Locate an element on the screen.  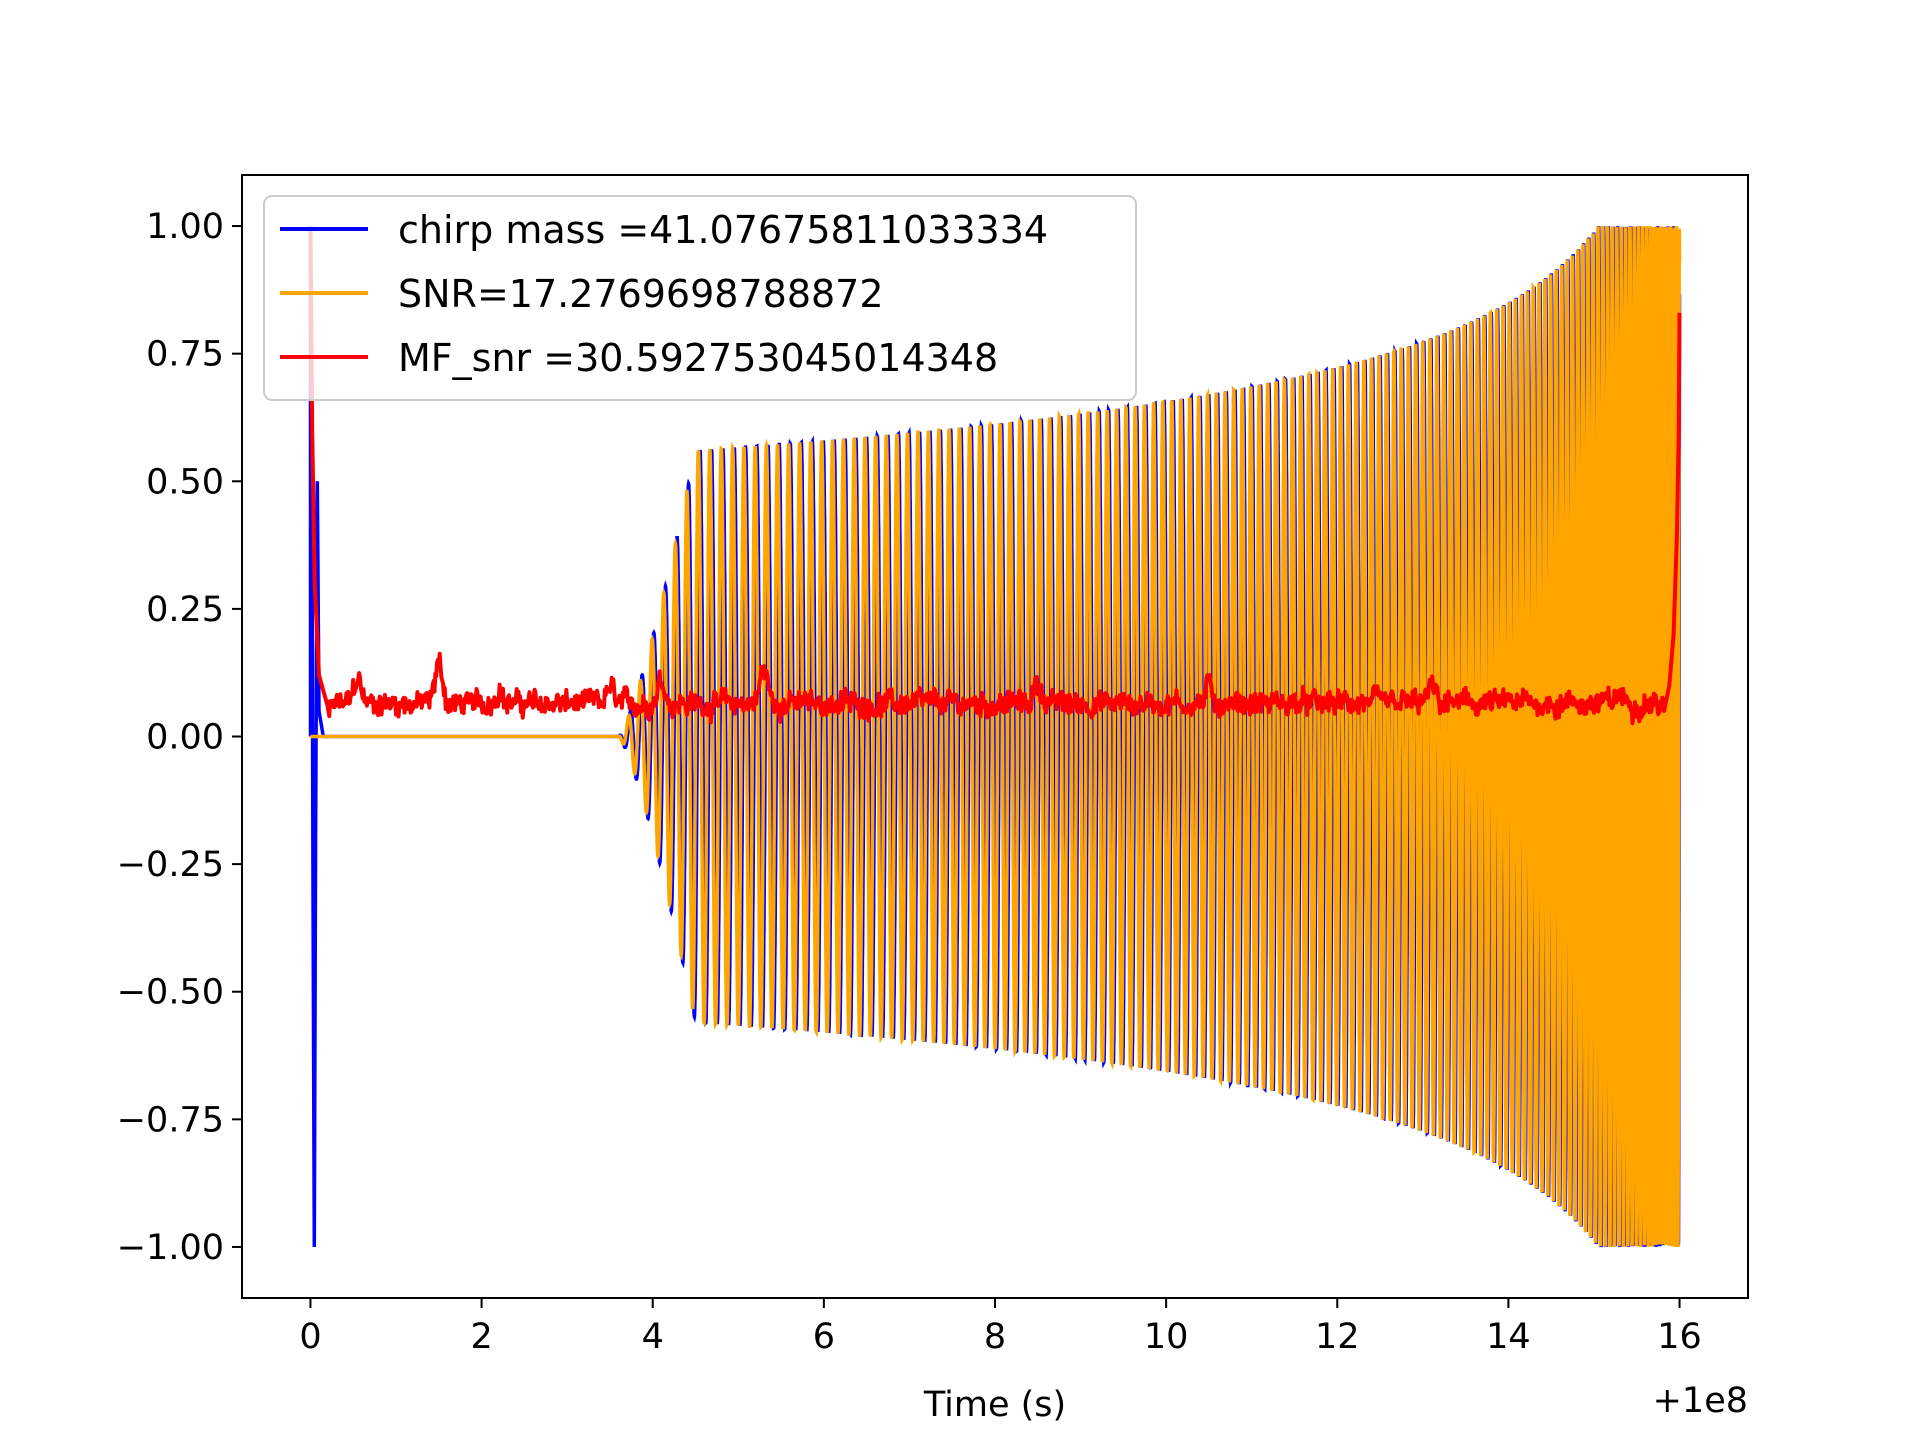
x-tick-label: 2 is located at coordinates (481, 1337).